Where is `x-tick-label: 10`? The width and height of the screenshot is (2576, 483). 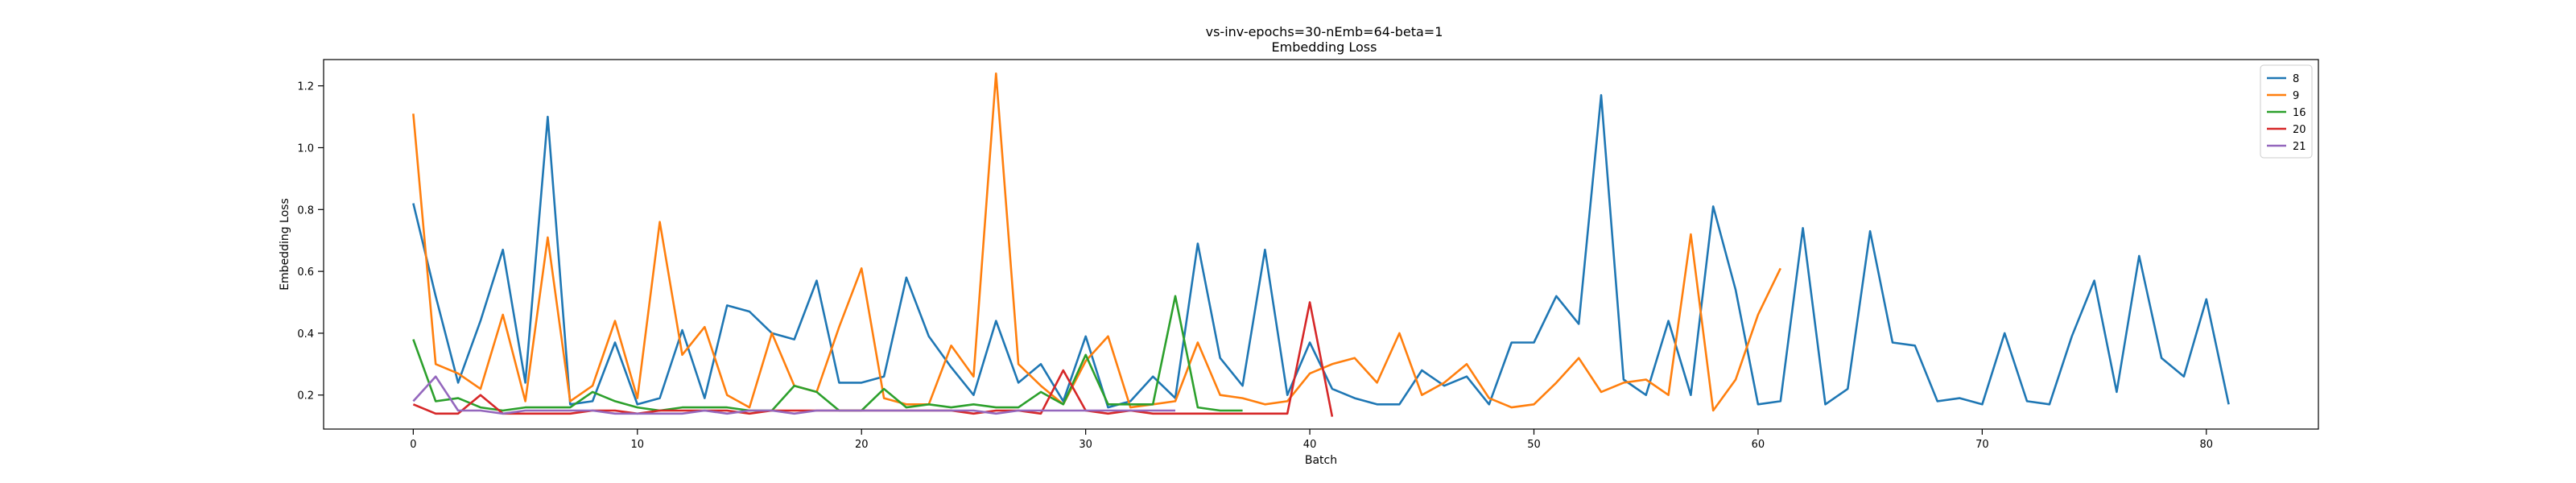
x-tick-label: 10 is located at coordinates (638, 445).